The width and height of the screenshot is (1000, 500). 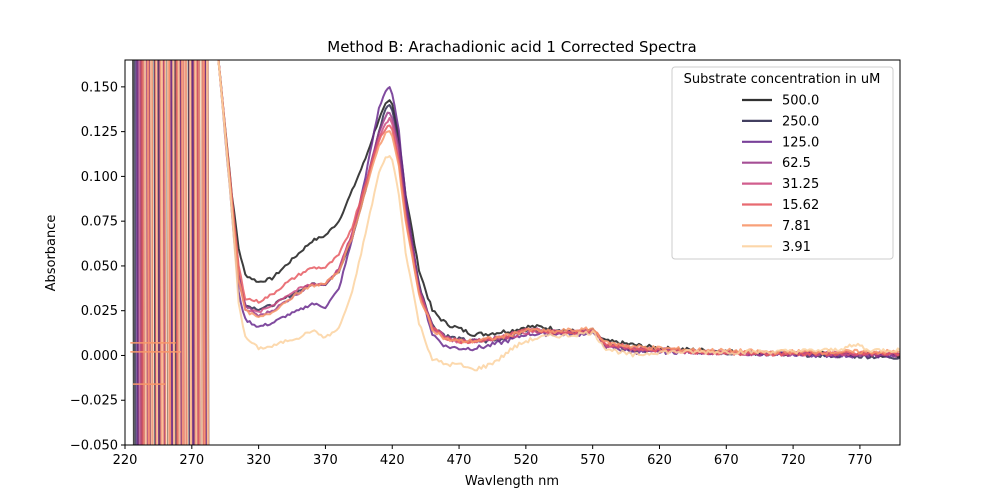 I want to click on x-axis: 220 270 320 370 420 470 520 570 620 670 720 770, so click(x=492, y=456).